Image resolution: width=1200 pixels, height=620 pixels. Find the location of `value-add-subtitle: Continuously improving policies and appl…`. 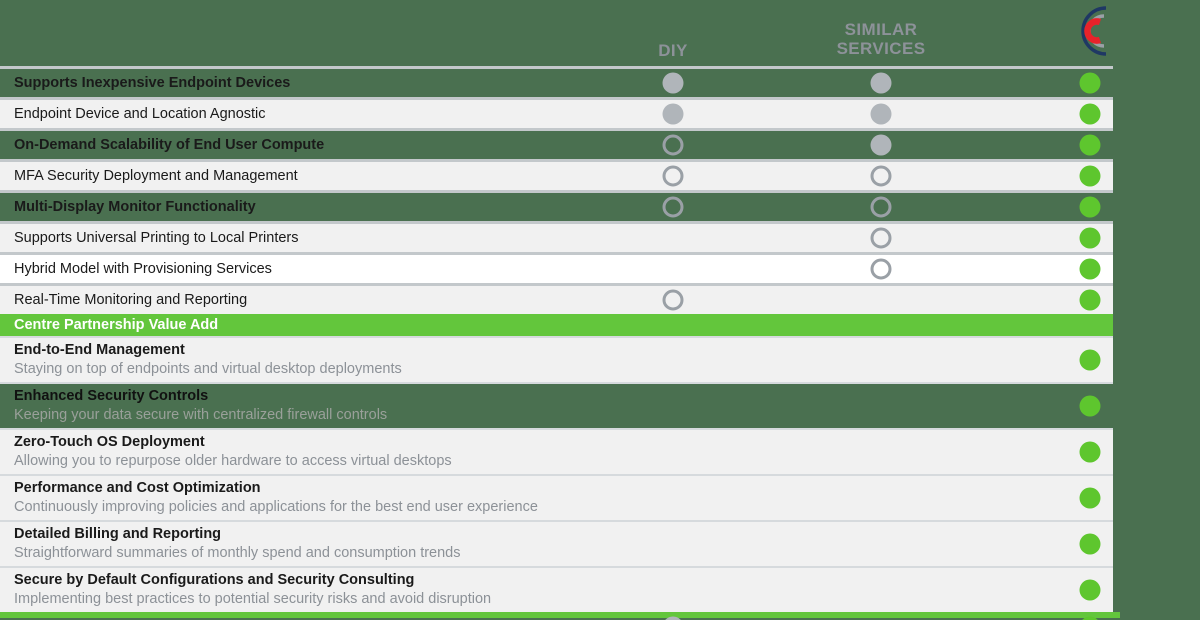

value-add-subtitle: Continuously improving policies and appl… is located at coordinates (276, 507).